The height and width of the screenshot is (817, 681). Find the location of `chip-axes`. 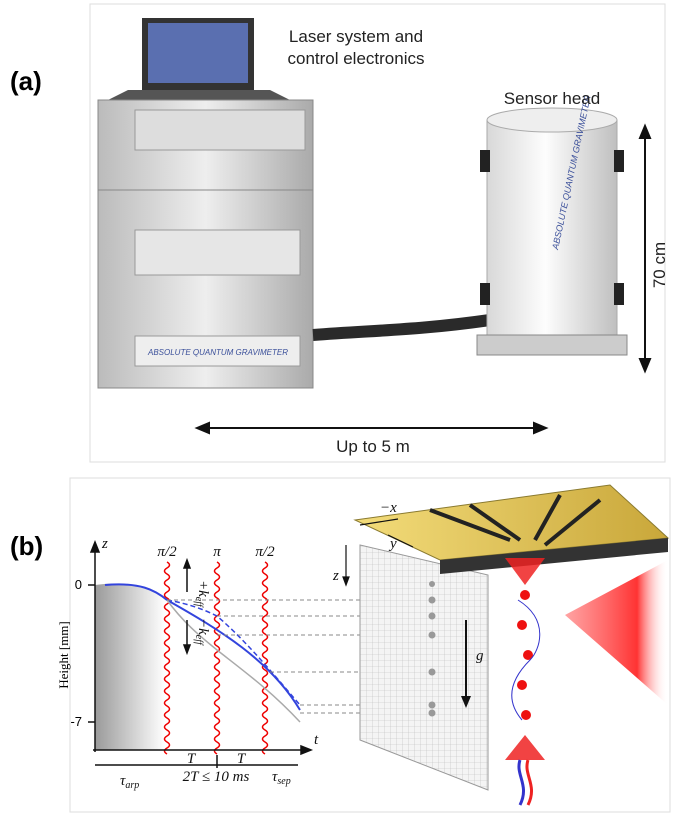

chip-axes is located at coordinates (378, 552).